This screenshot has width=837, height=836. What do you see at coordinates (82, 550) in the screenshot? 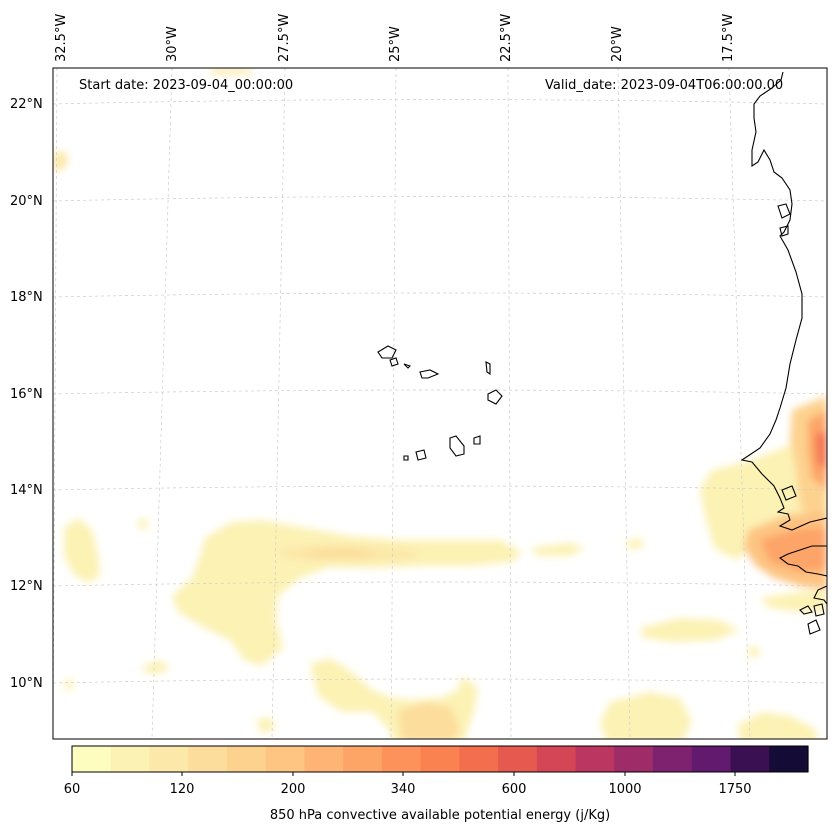
I see `cape-region-west` at bounding box center [82, 550].